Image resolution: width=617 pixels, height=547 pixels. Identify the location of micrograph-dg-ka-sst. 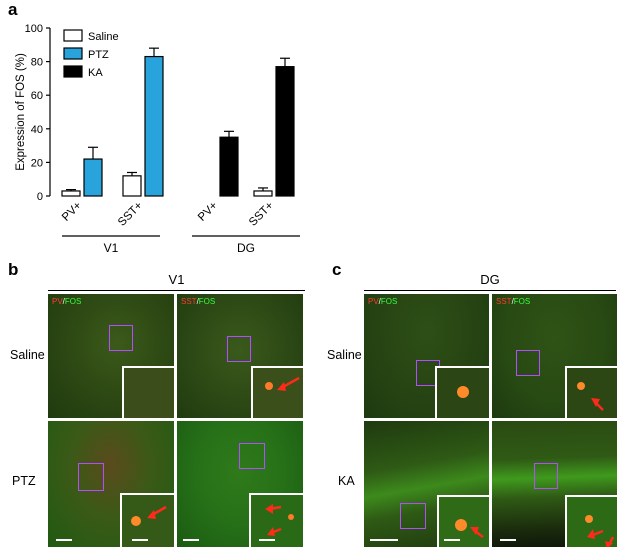
(554, 484).